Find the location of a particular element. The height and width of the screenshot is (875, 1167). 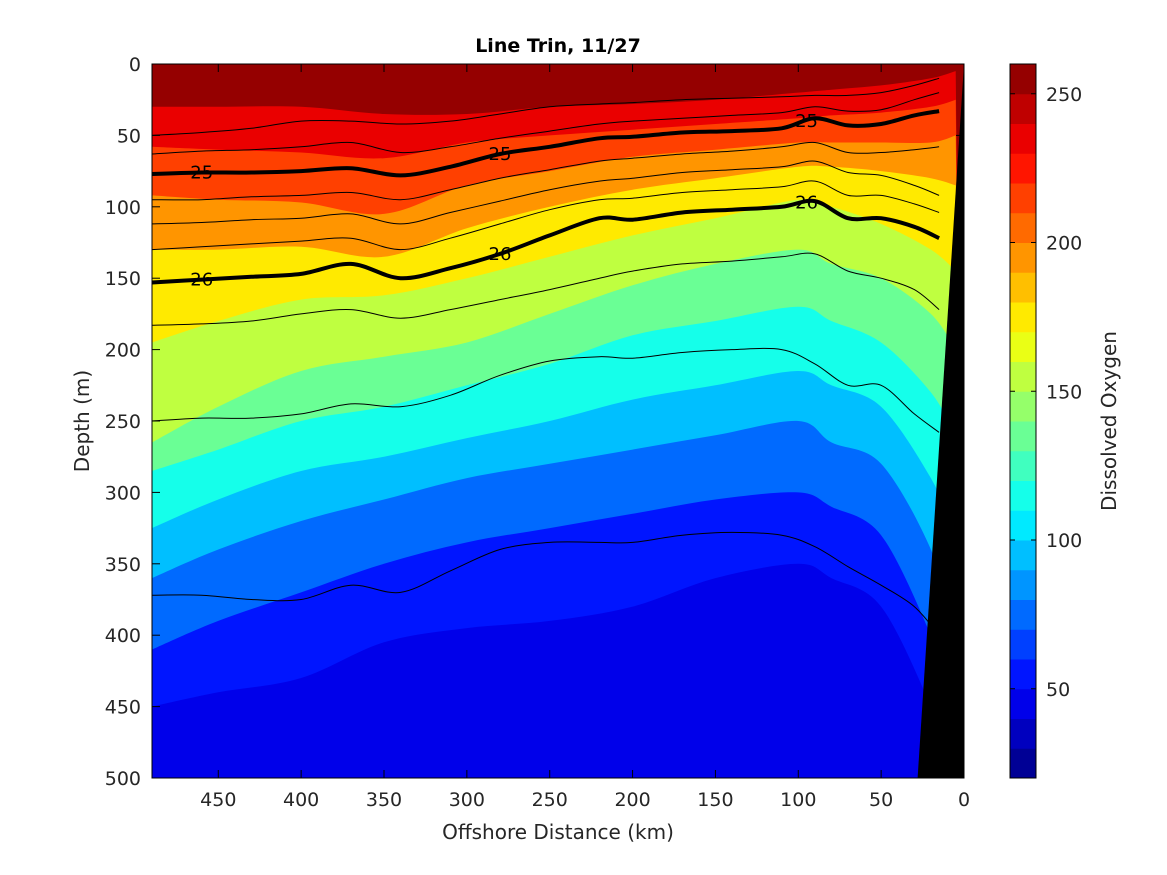

bathymetry-mask is located at coordinates (940, 421).